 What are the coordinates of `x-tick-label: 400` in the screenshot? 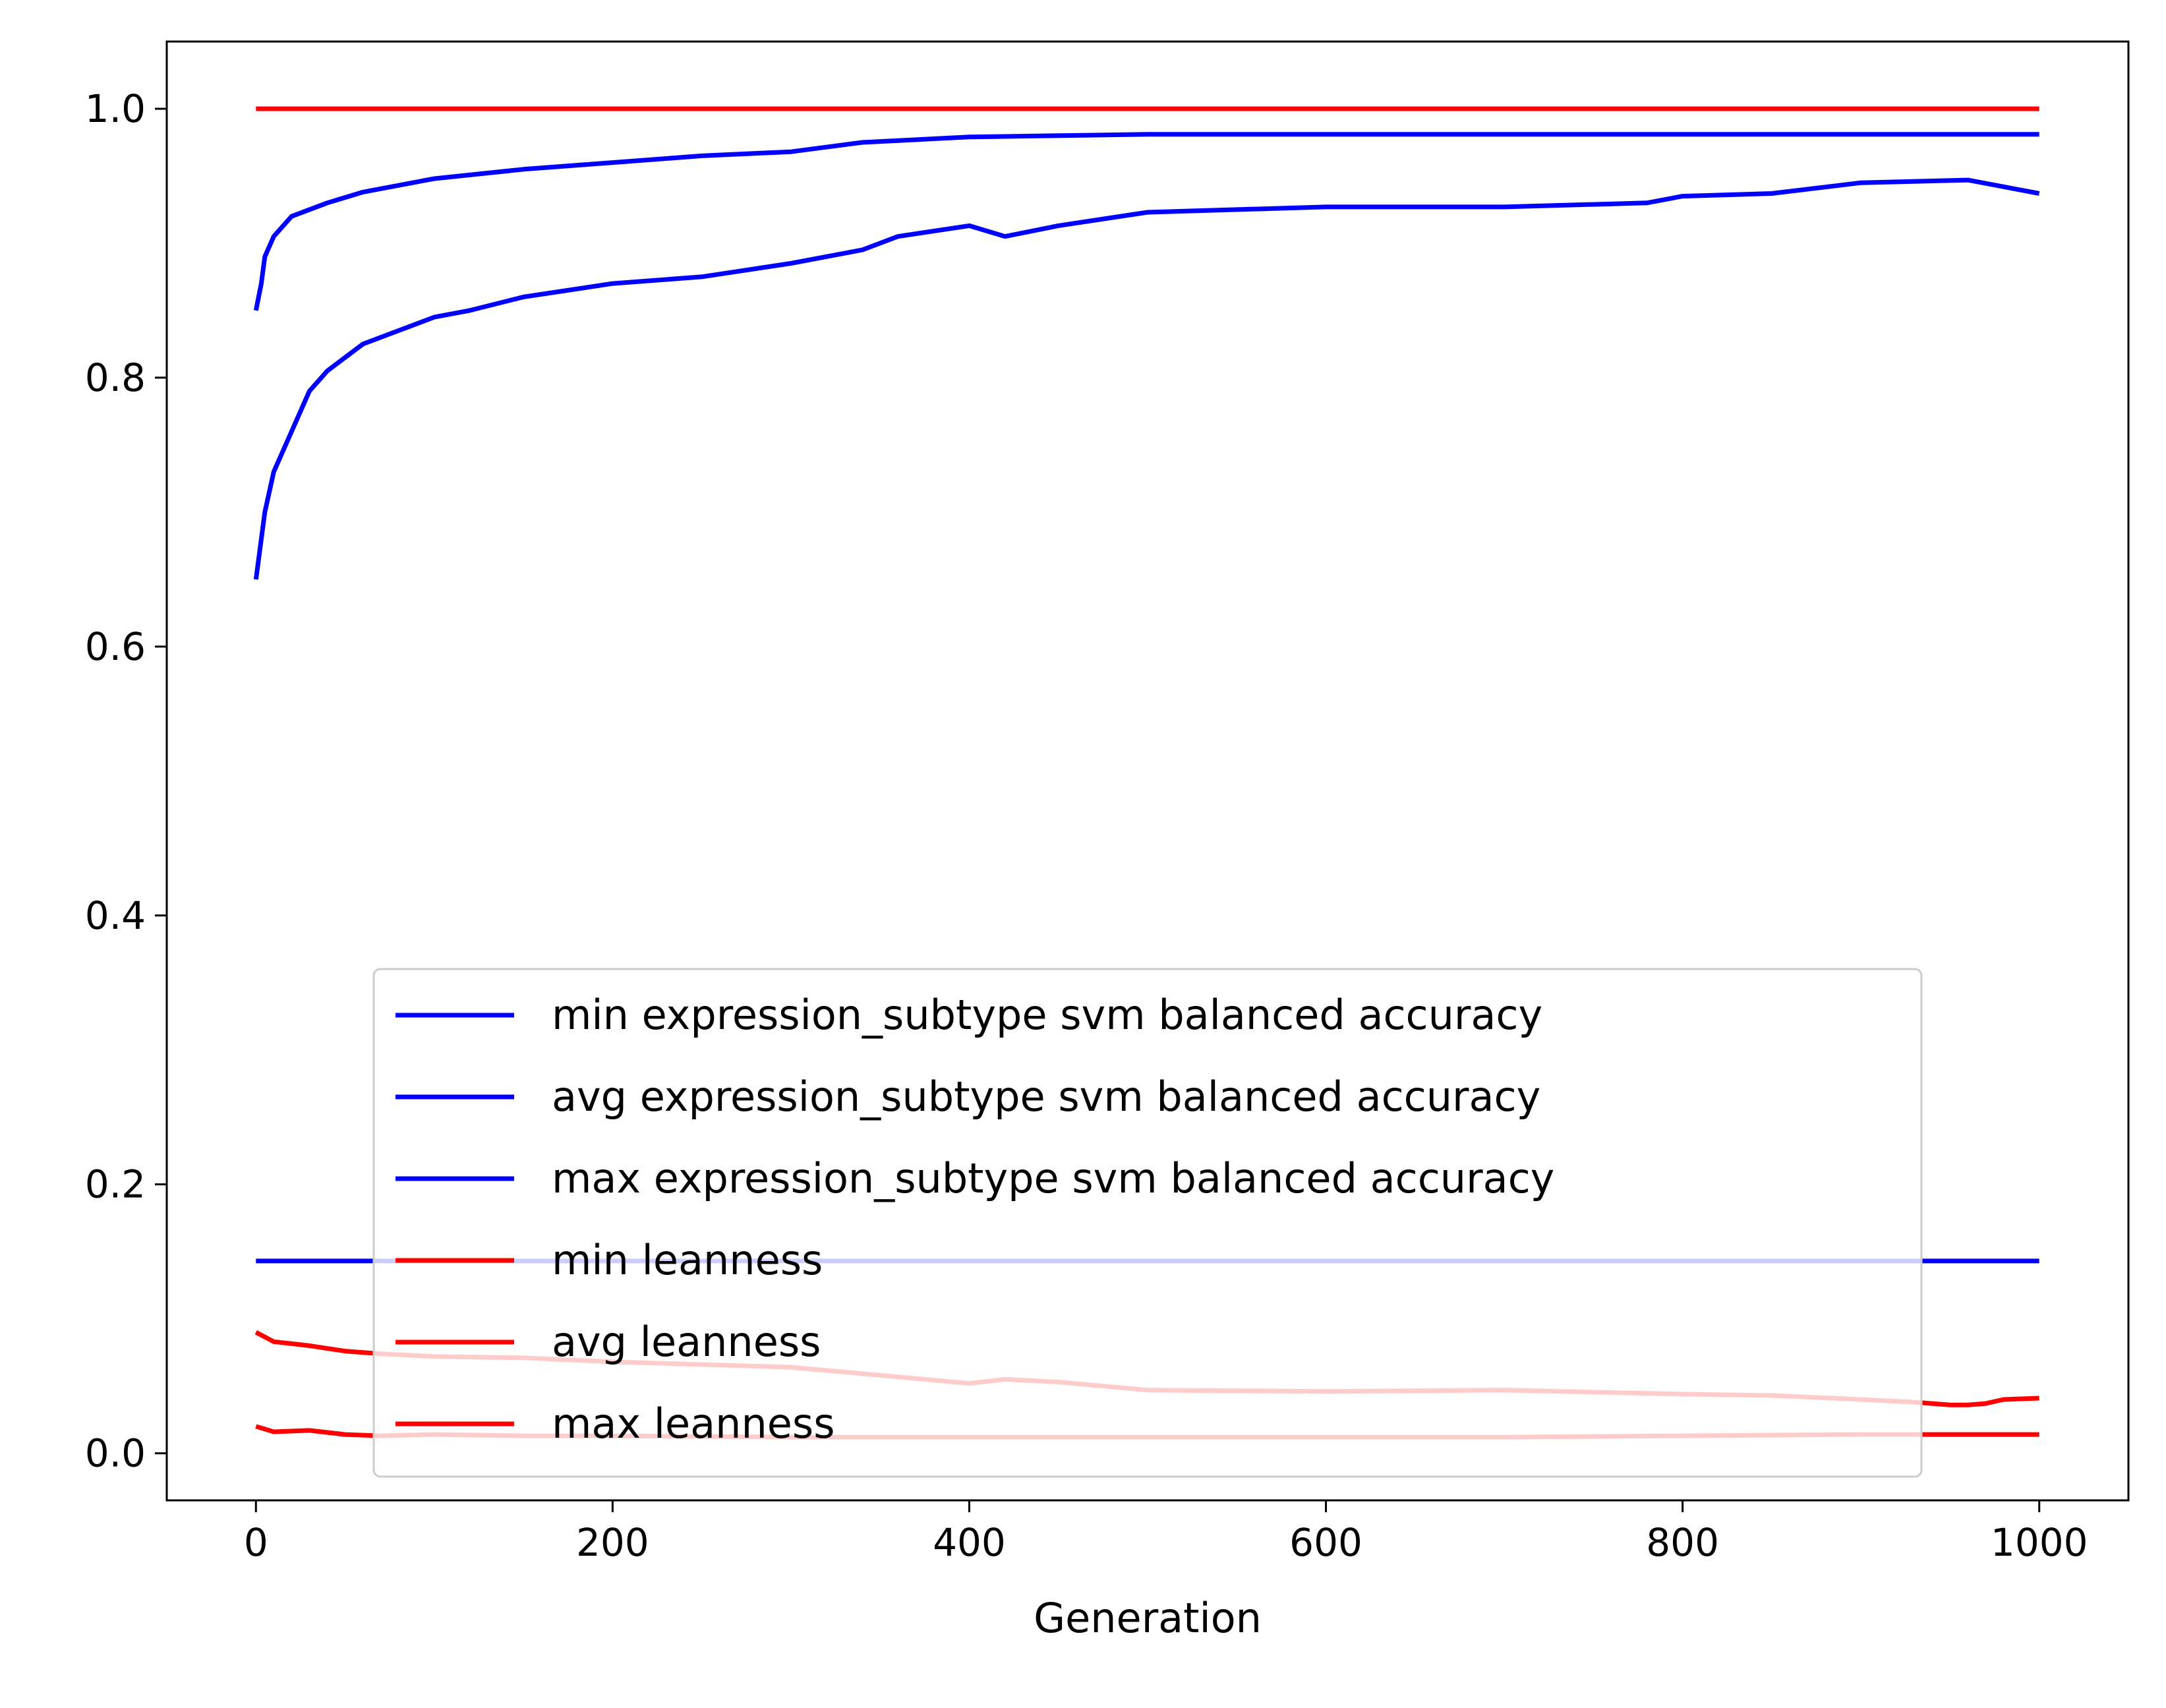 It's located at (969, 1542).